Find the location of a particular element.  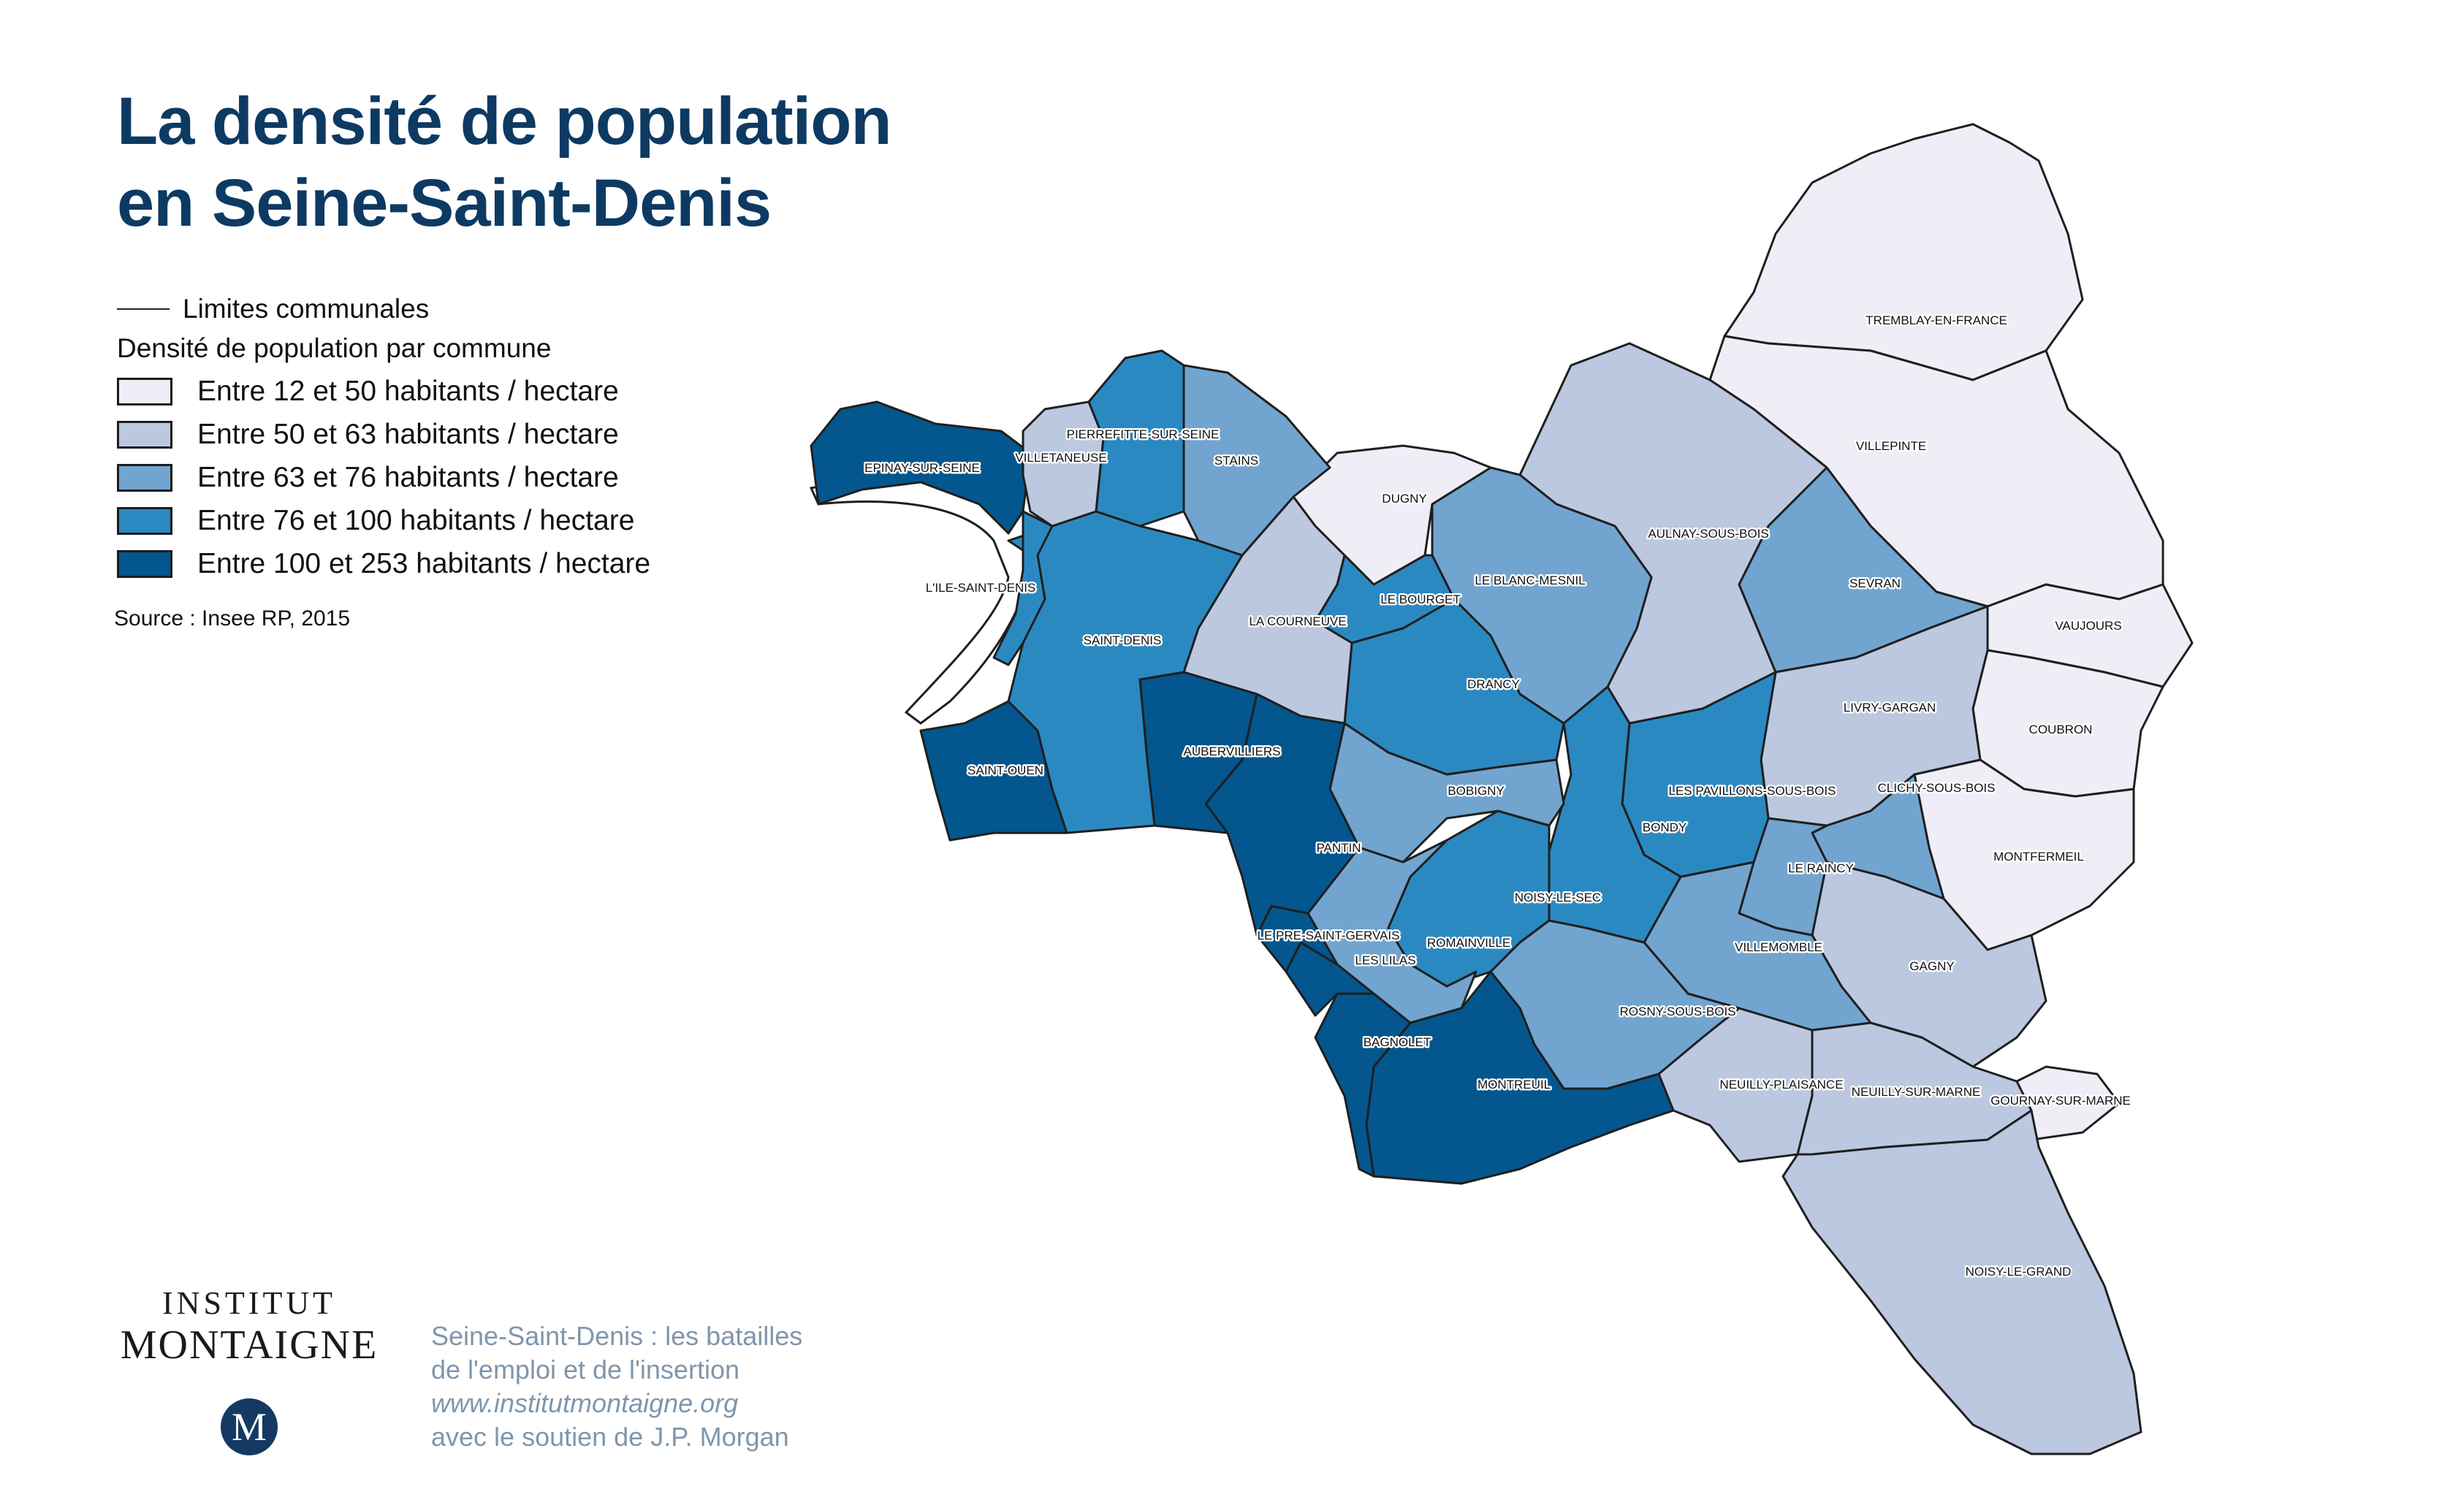

legend-subtitle: Densité de population par commune is located at coordinates (334, 348).